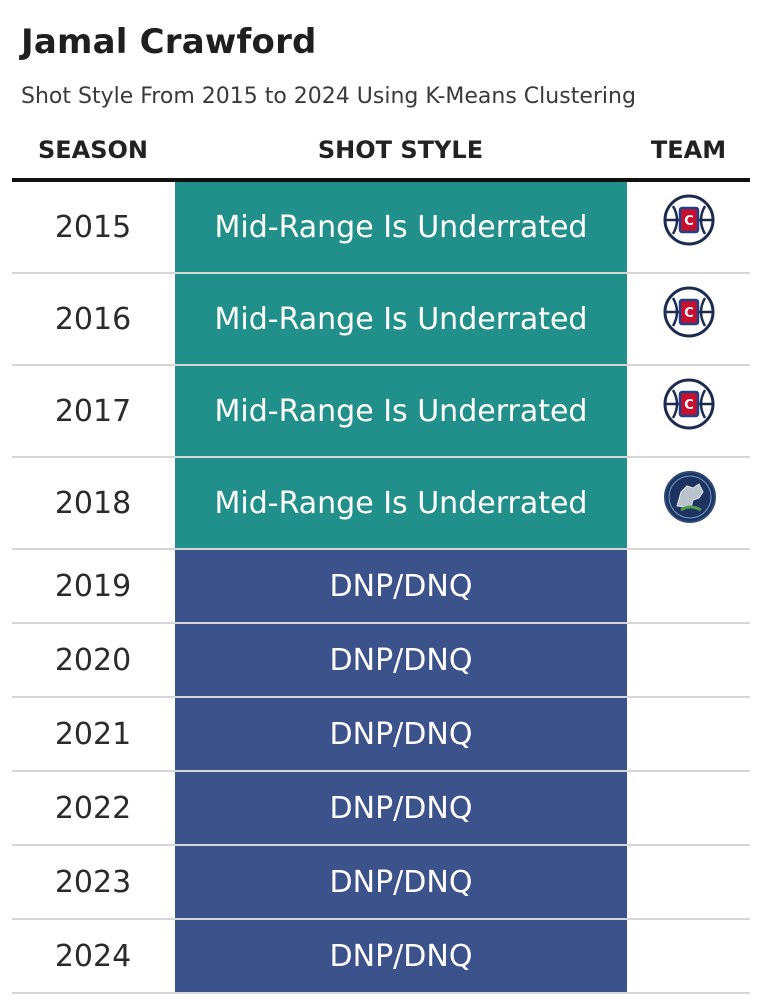 This screenshot has width=760, height=1004. I want to click on table-row: 2020 DNP/DNQ, so click(381, 661).